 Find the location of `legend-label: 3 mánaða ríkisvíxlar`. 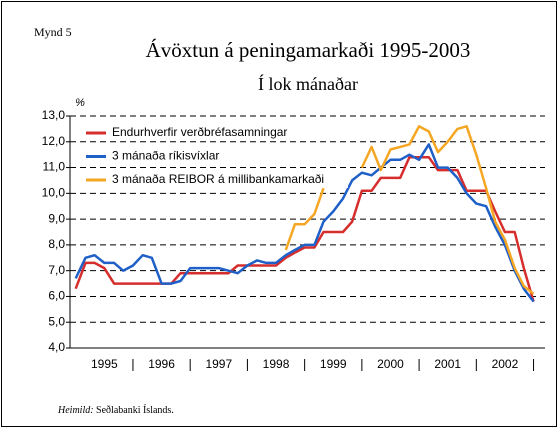

legend-label: 3 mánaða ríkisvíxlar is located at coordinates (165, 156).